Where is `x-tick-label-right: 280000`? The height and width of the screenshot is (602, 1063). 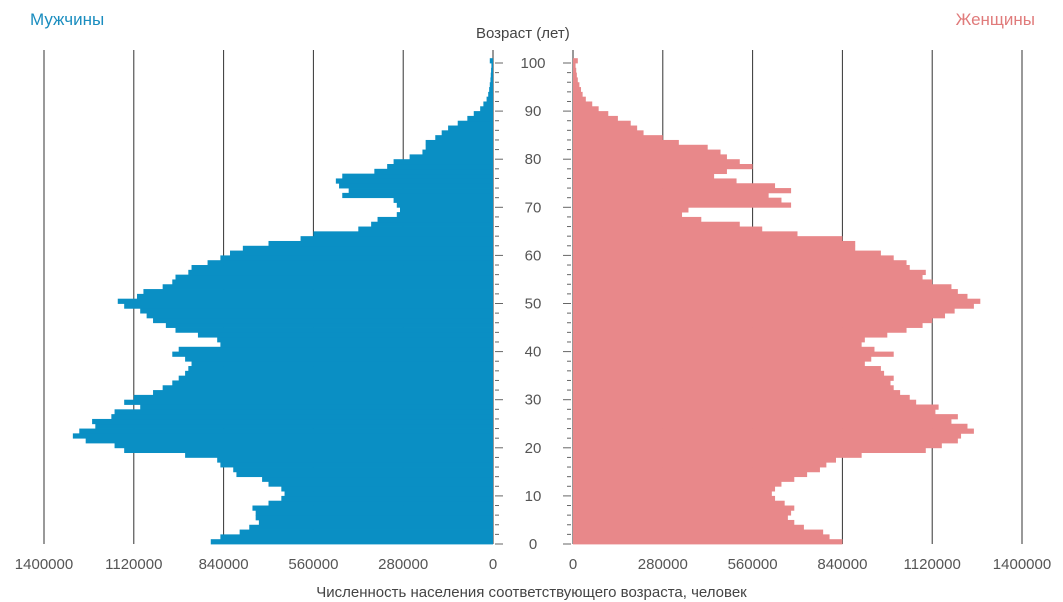 x-tick-label-right: 280000 is located at coordinates (663, 564).